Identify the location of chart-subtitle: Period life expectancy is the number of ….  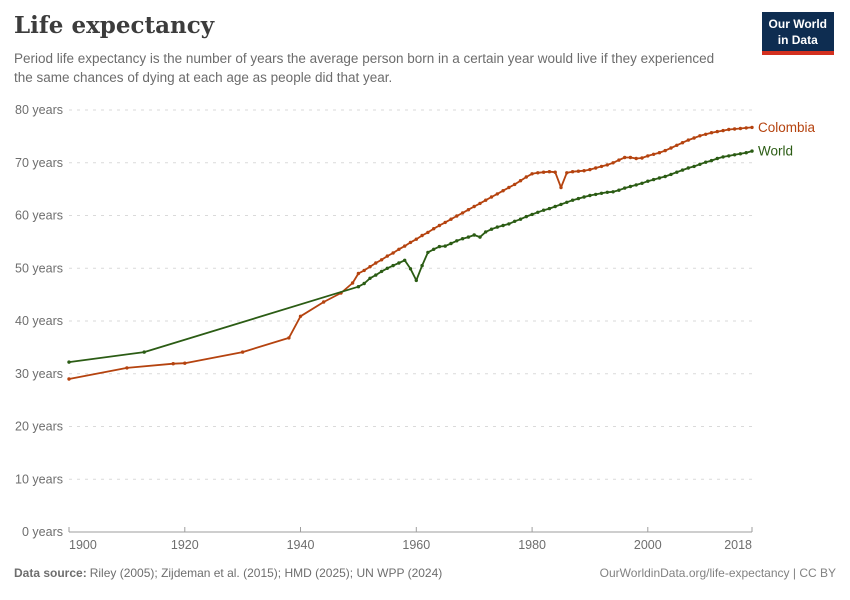
(364, 68).